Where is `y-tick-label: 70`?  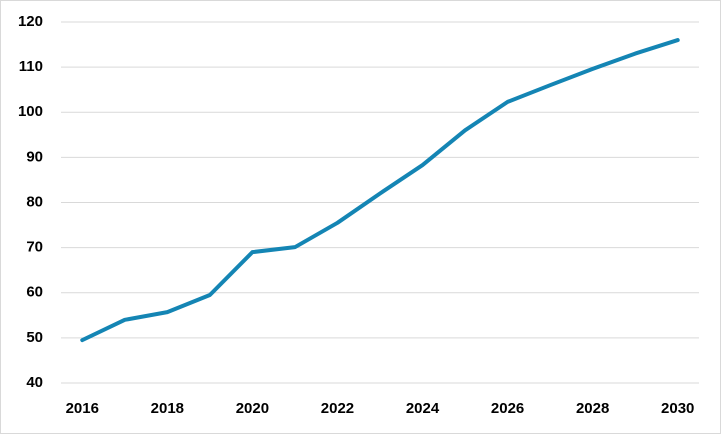
y-tick-label: 70 is located at coordinates (34, 247).